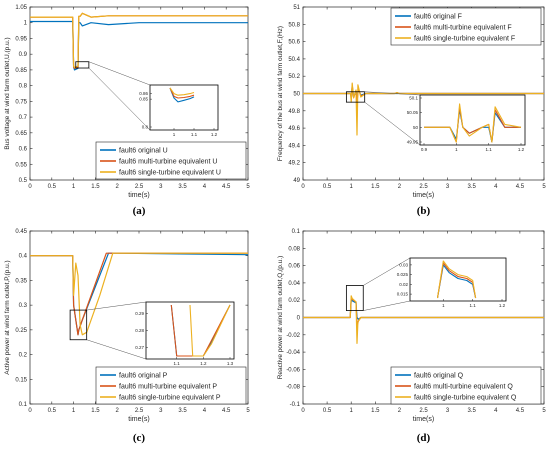 The width and height of the screenshot is (550, 453). I want to click on inset-y-tick-label: 50.05, so click(413, 112).